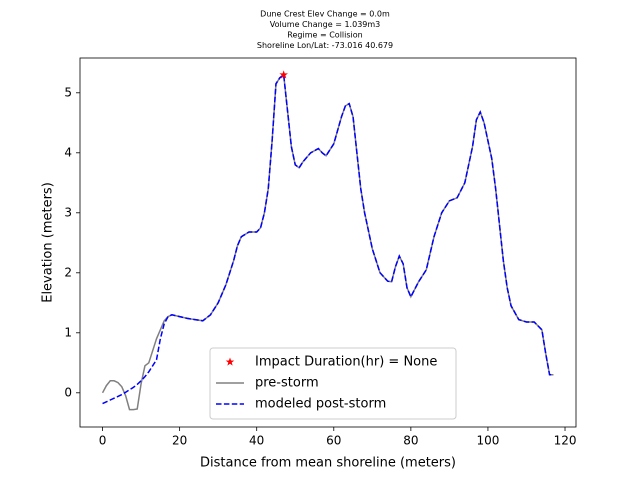 This screenshot has height=480, width=640. What do you see at coordinates (325, 24) in the screenshot?
I see `chart-title: Volume Change = 1.039m3` at bounding box center [325, 24].